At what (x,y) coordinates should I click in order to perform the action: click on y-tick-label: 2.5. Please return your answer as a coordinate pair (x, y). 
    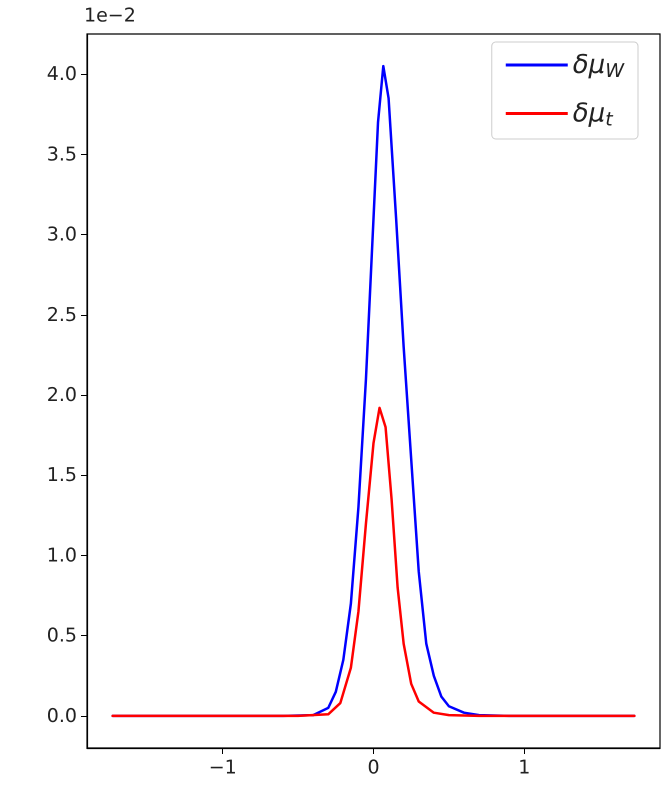
    Looking at the image, I should click on (61, 315).